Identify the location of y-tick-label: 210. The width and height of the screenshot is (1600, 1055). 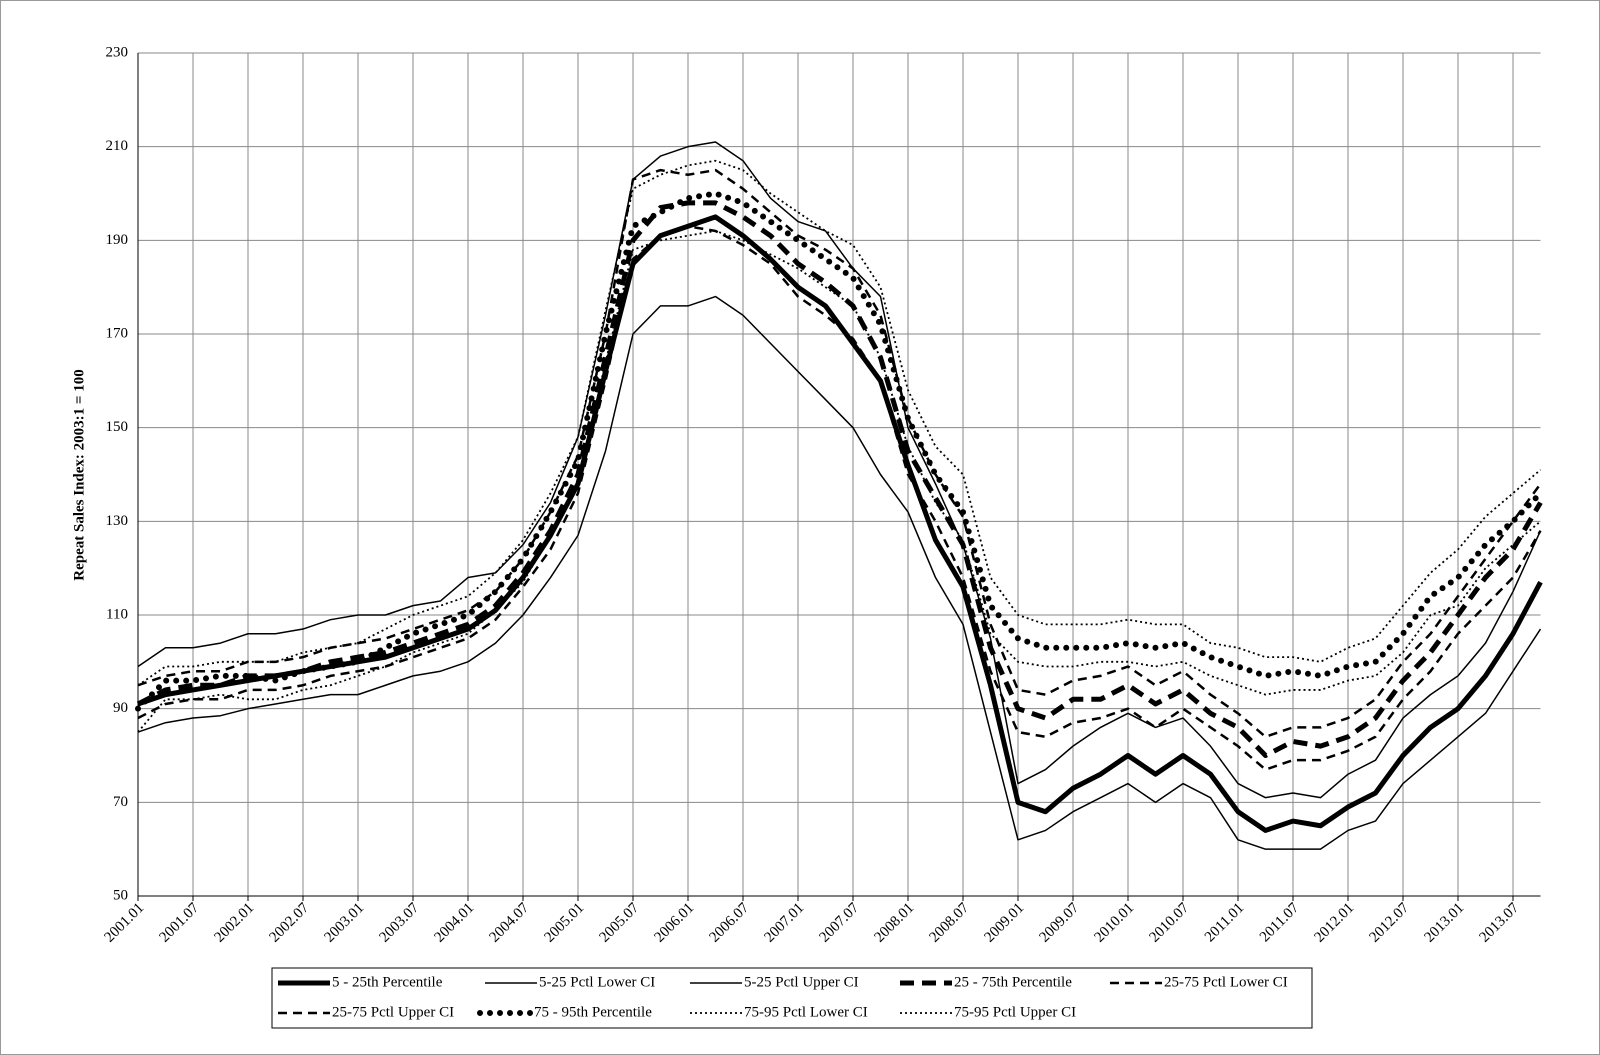
(117, 146).